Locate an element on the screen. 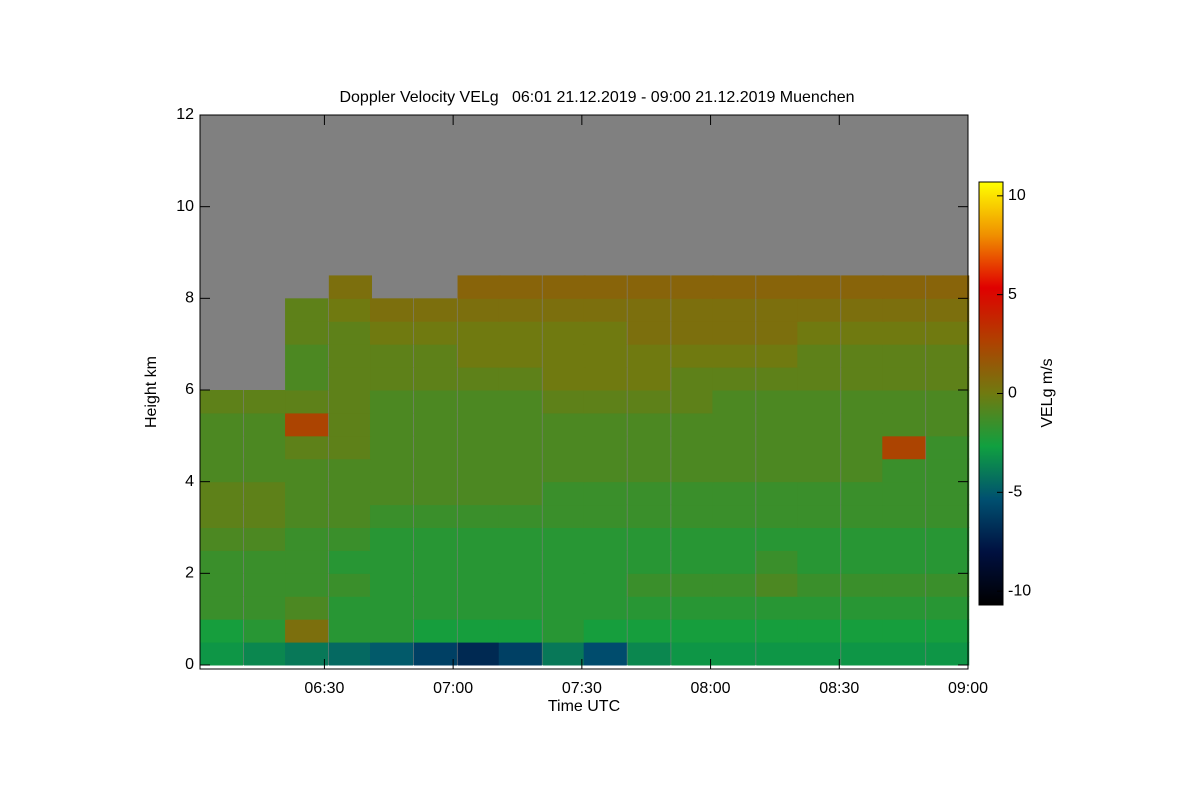  colorbar-tick-label: -10 is located at coordinates (1019, 590).